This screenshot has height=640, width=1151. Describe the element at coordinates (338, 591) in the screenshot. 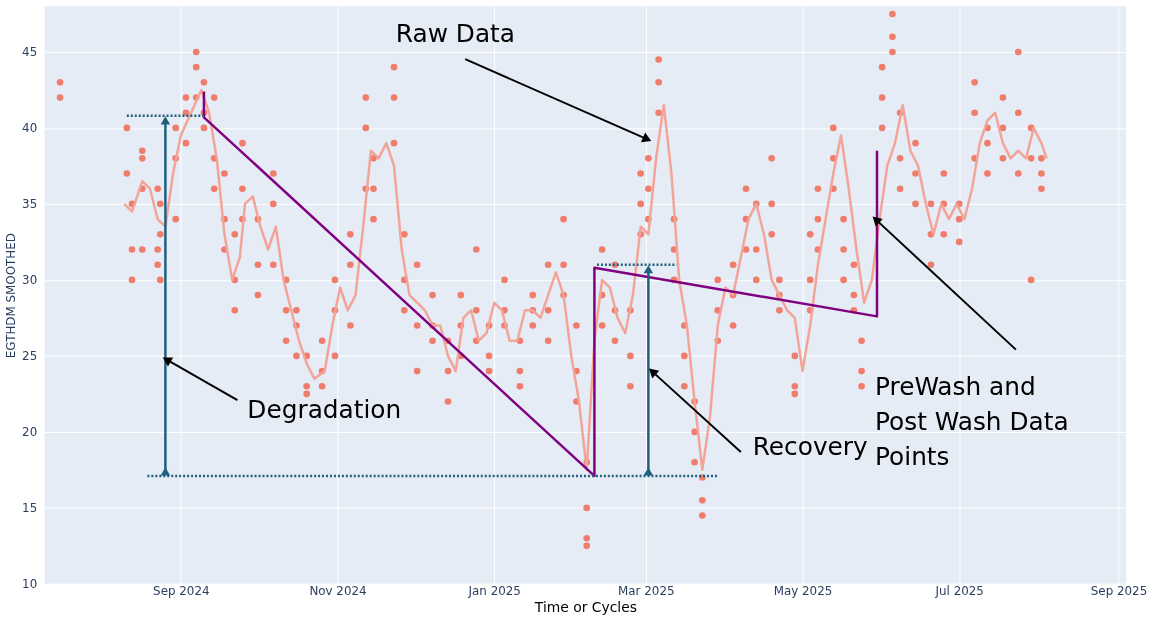

I see `x-tick-label: Nov 2024` at that location.